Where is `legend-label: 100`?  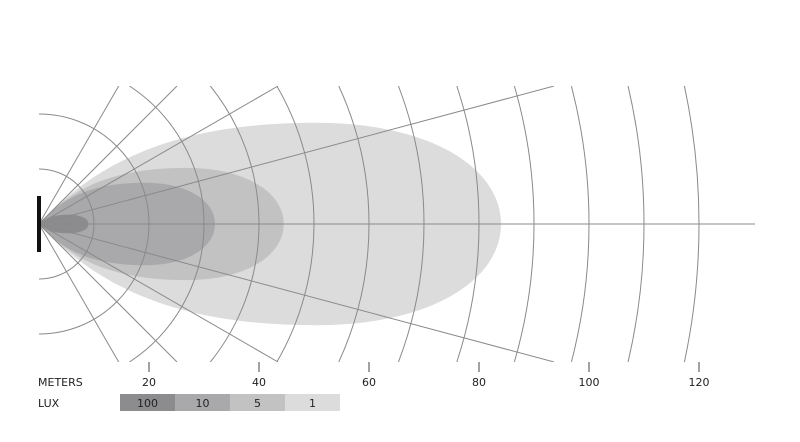
legend-label: 100 is located at coordinates (147, 403).